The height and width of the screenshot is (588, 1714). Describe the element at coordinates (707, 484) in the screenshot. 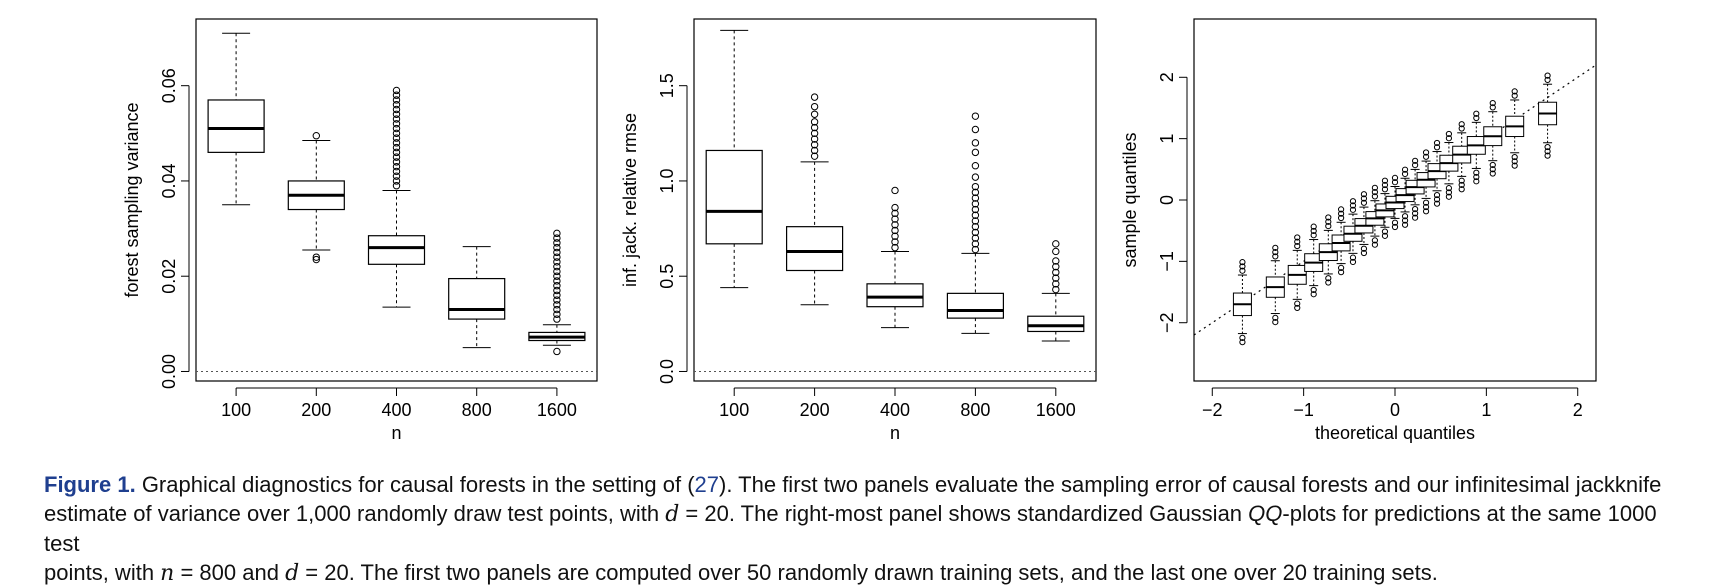

I see `caption-reference-link: 27` at that location.